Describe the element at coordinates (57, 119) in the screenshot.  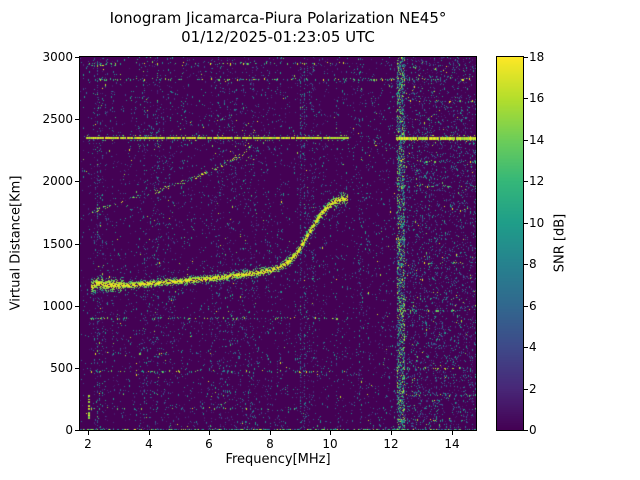
I see `y-tick-label: 2500` at that location.